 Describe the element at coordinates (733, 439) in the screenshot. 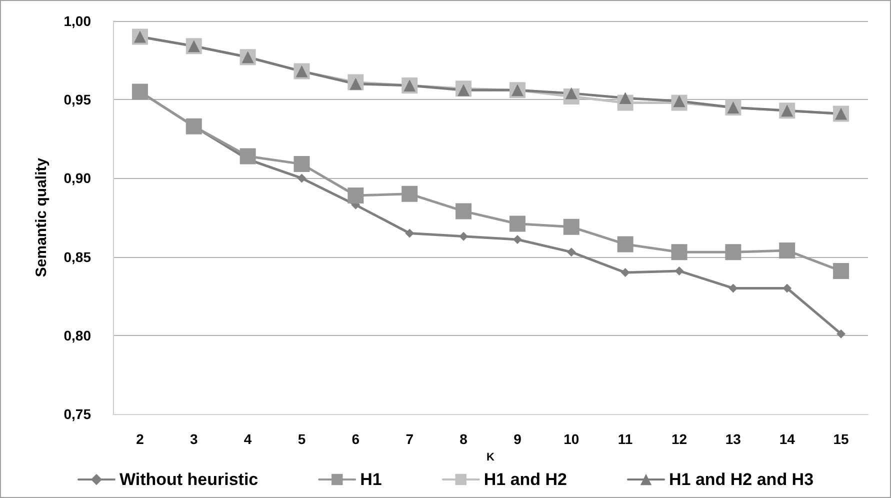

I see `x-tick-label: 13` at that location.